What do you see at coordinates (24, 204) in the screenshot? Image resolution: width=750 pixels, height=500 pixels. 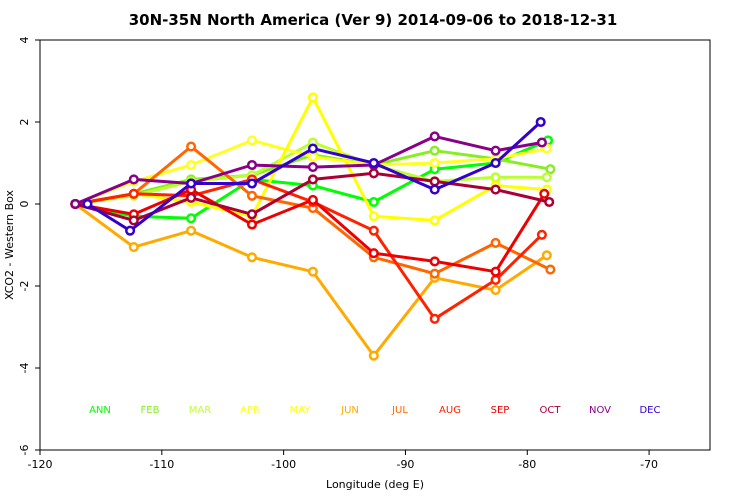 I see `y-tick-label: 0` at bounding box center [24, 204].